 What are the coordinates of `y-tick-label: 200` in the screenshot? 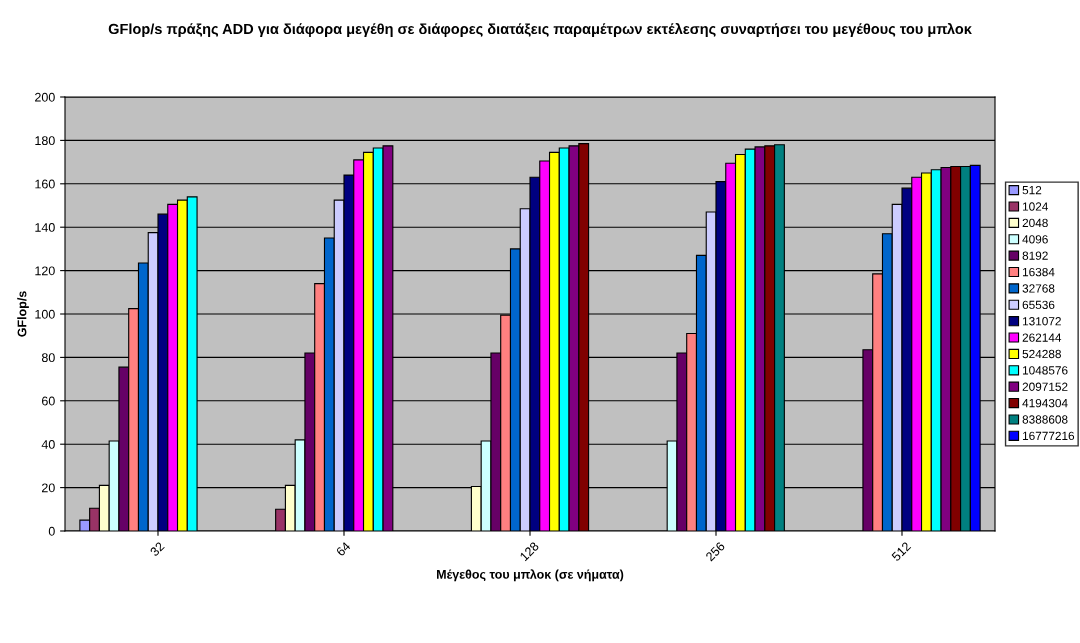 It's located at (45, 97).